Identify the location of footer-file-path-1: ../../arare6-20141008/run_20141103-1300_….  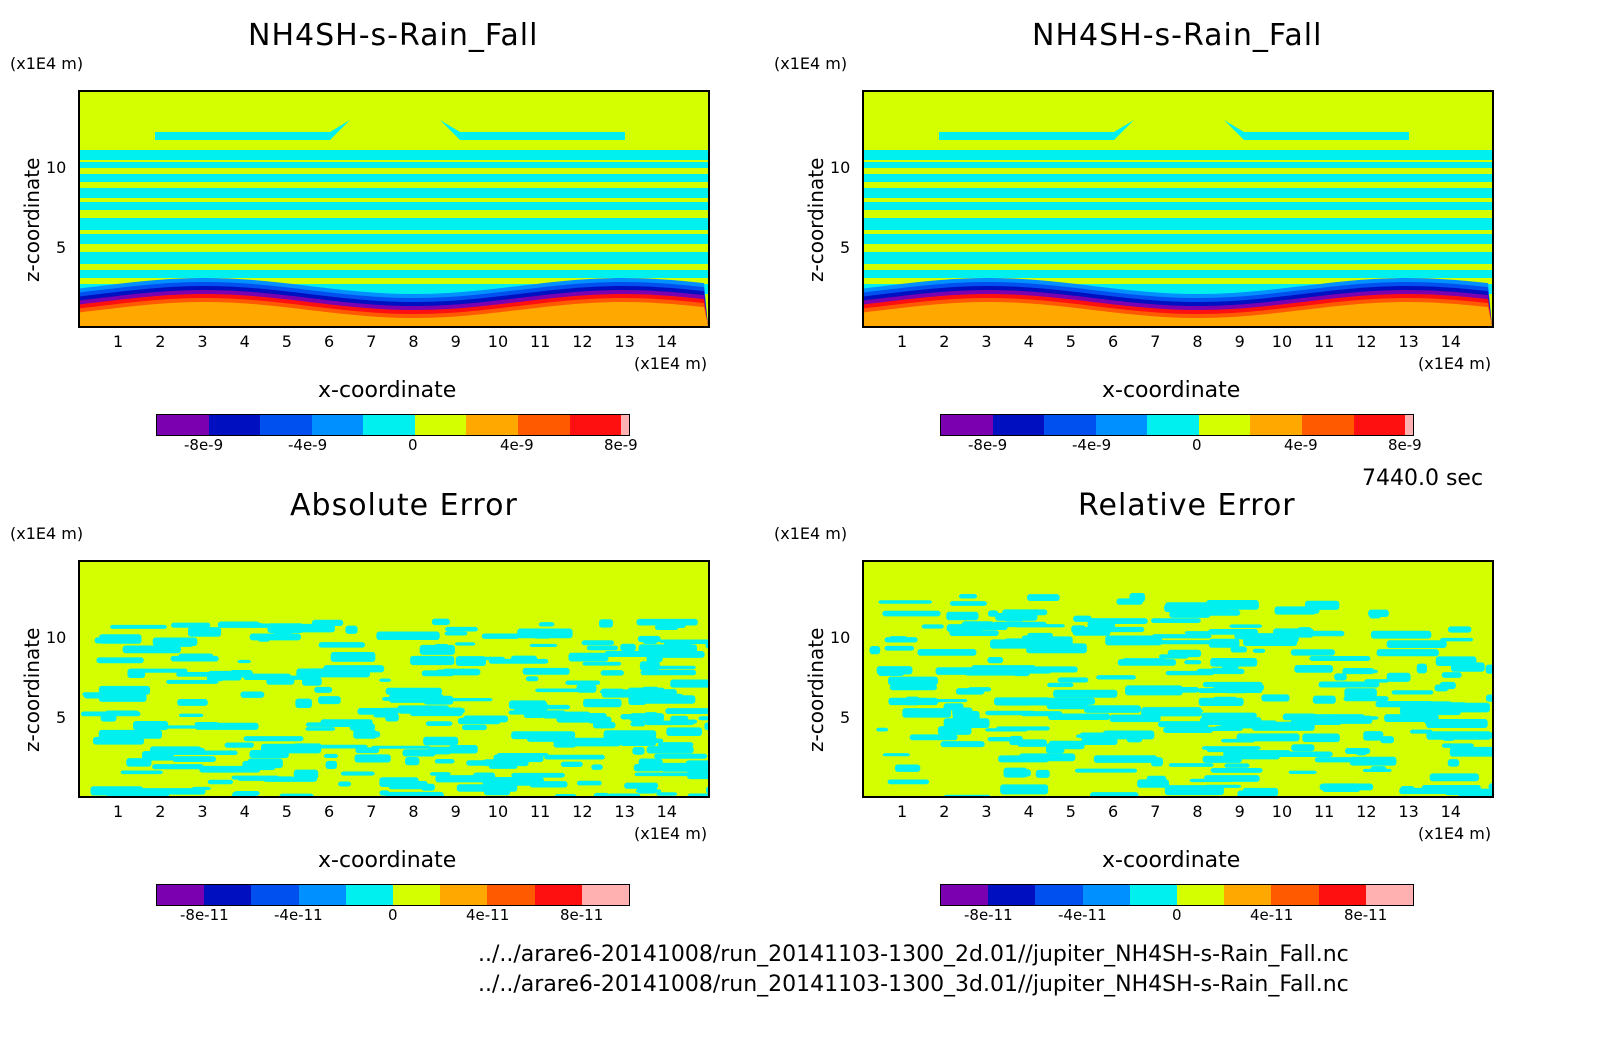
(913, 954).